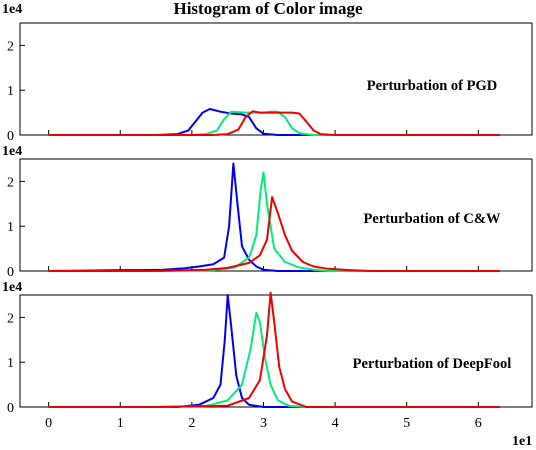 This screenshot has height=450, width=536. Describe the element at coordinates (406, 423) in the screenshot. I see `x-tick-label: 5` at that location.